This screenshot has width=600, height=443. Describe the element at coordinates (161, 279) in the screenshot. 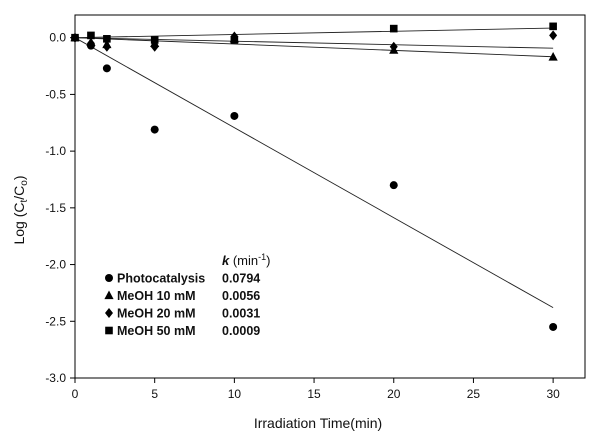

I see `legend-label: Photocatalysis` at that location.